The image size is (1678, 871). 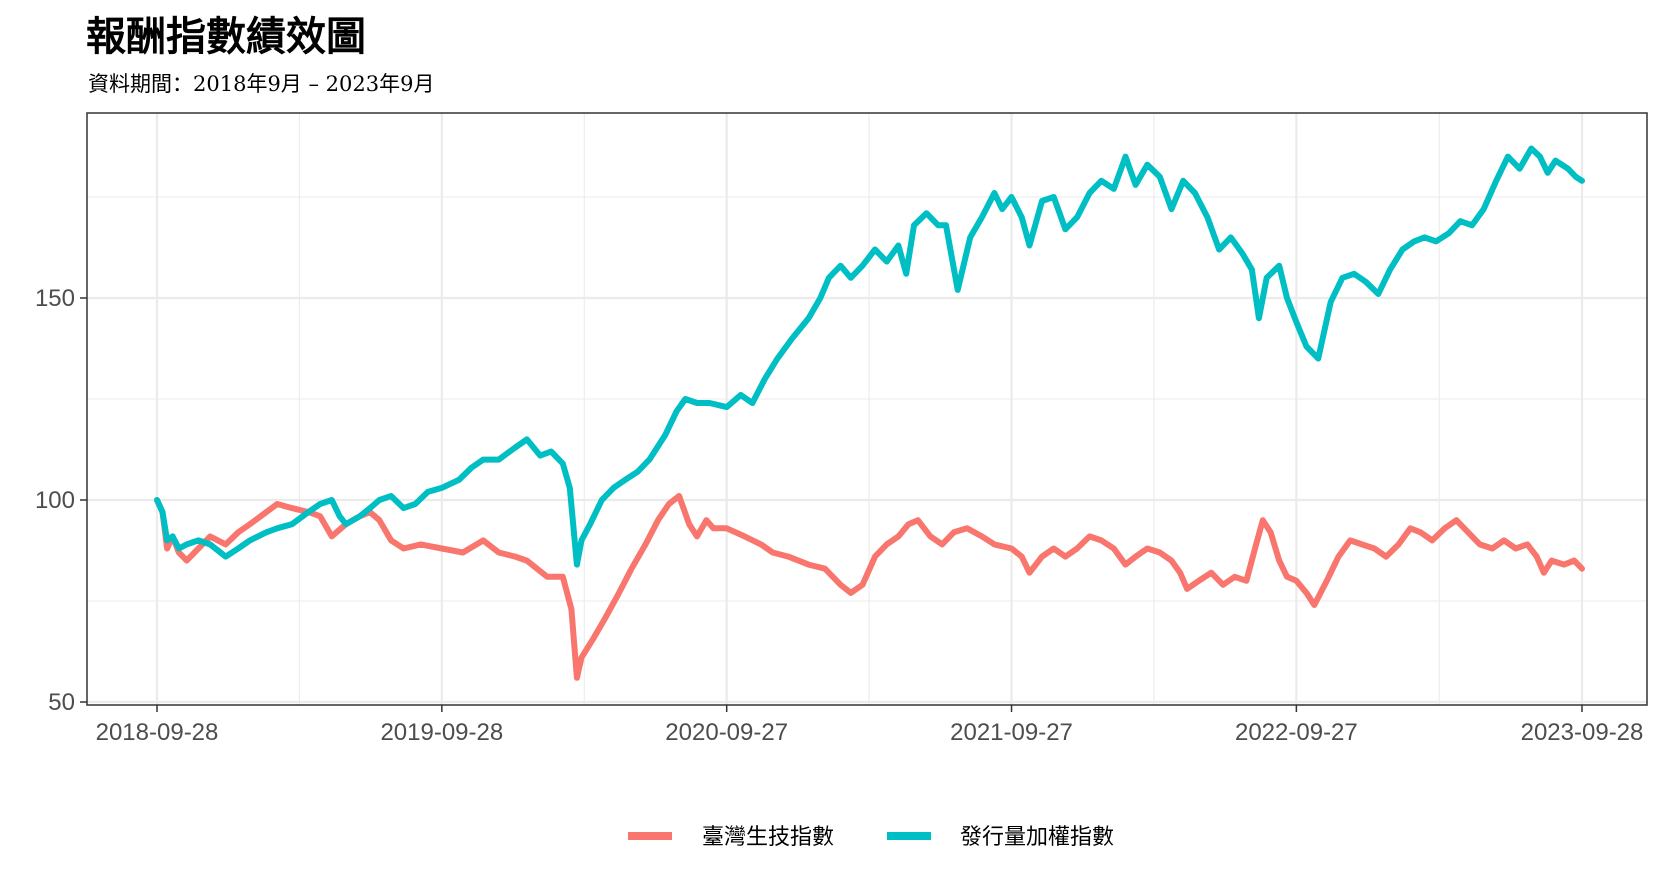 I want to click on y-tick-label: 100, so click(x=55, y=500).